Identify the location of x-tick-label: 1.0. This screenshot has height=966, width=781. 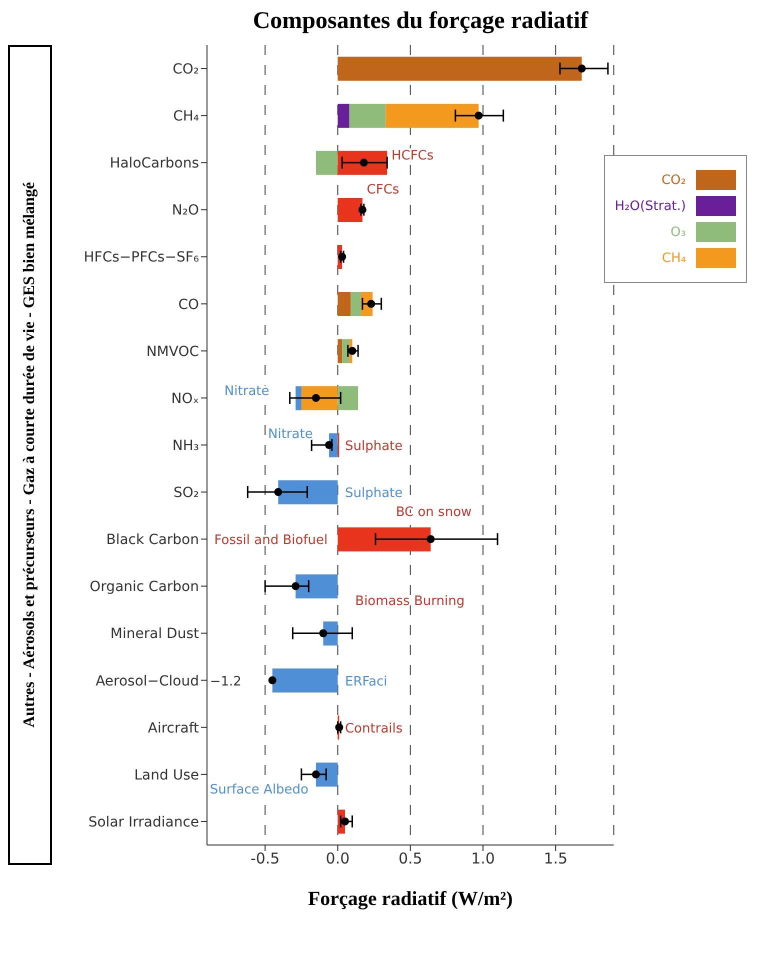
(483, 859).